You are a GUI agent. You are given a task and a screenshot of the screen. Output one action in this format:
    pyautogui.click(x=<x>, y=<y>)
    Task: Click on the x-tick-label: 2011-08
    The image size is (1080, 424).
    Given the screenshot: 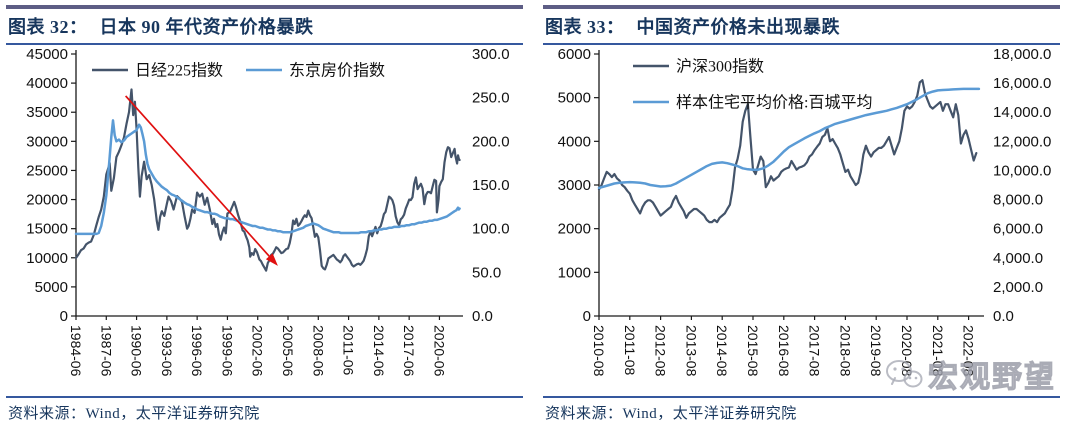 What is the action you would take?
    pyautogui.click(x=630, y=350)
    